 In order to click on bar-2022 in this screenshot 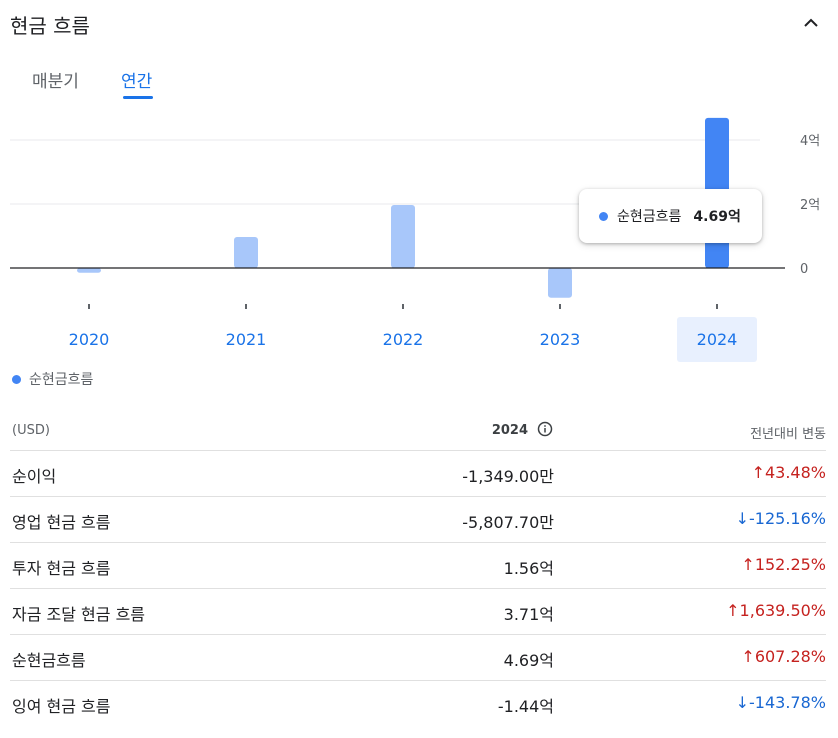, I will do `click(403, 236)`.